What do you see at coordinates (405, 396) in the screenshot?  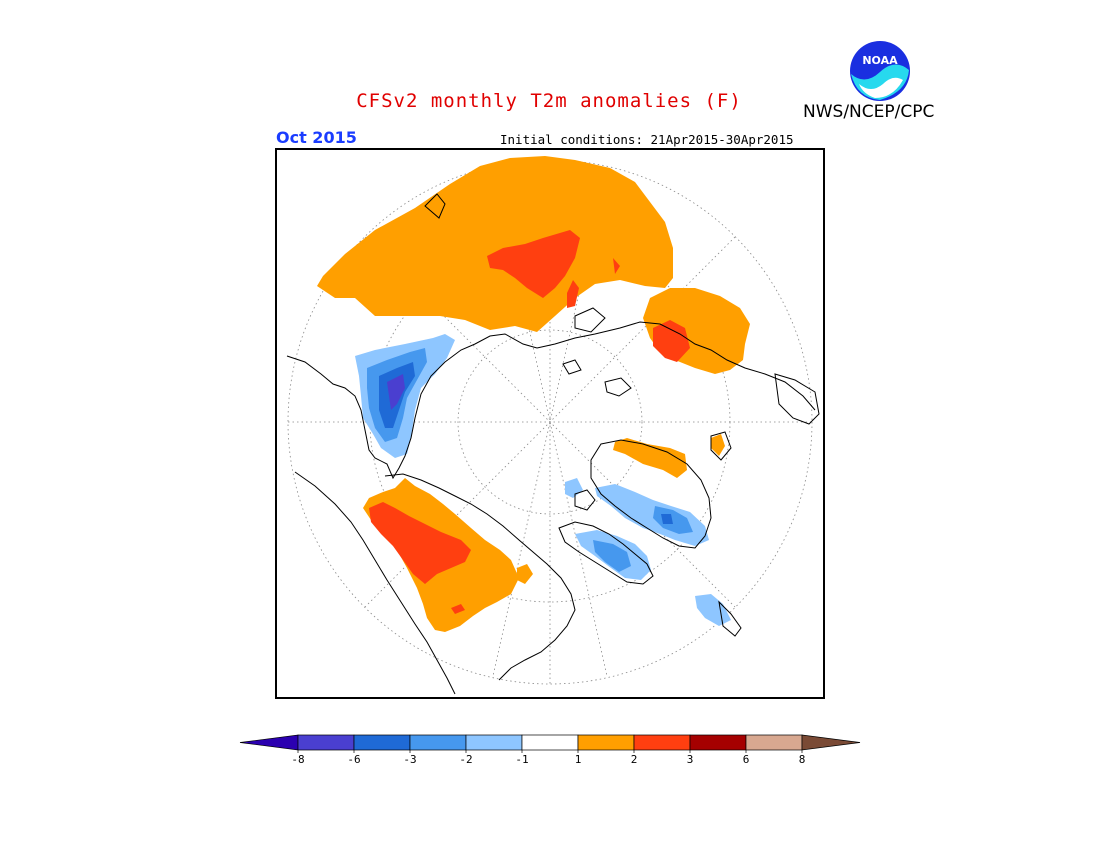 I see `europe-cool-anomaly` at bounding box center [405, 396].